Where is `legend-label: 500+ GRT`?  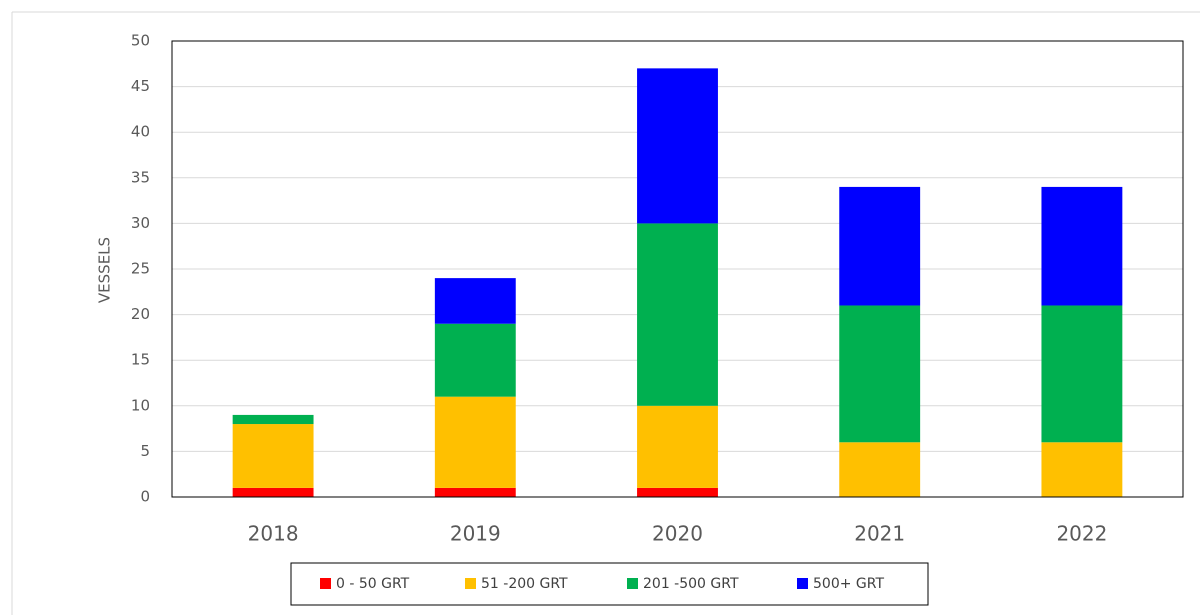 legend-label: 500+ GRT is located at coordinates (848, 584).